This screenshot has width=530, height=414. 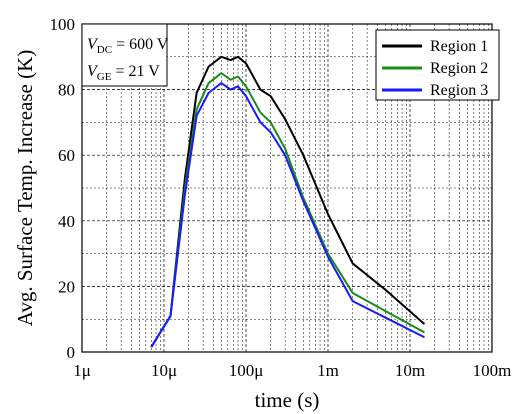 I want to click on annotation-box: VDC = 600 V VGE = 21 V, so click(x=125, y=55).